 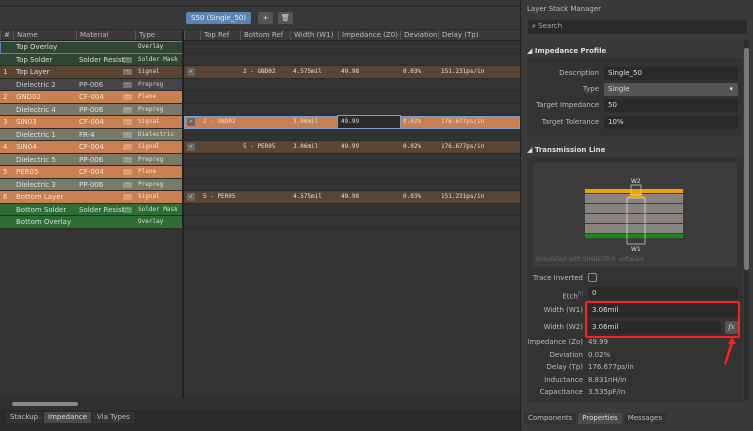 What do you see at coordinates (44, 222) in the screenshot?
I see `layer-name: Bottom Overlay` at bounding box center [44, 222].